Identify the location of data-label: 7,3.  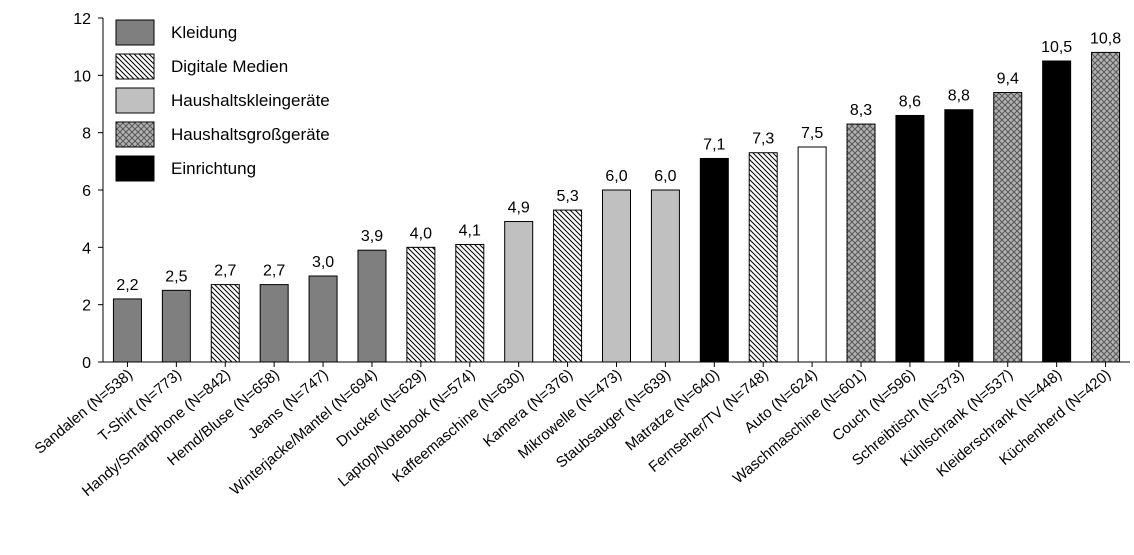
(763, 139).